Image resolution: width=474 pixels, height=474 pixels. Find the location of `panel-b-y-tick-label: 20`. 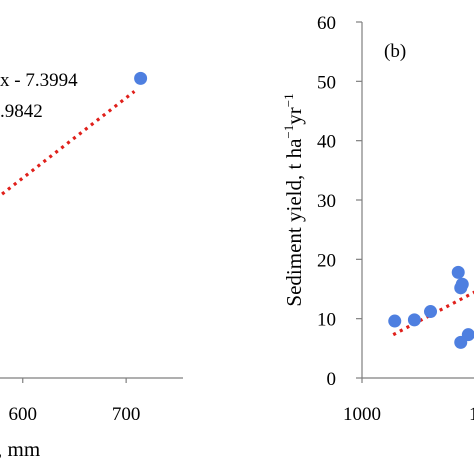

panel-b-y-tick-label: 20 is located at coordinates (326, 260).